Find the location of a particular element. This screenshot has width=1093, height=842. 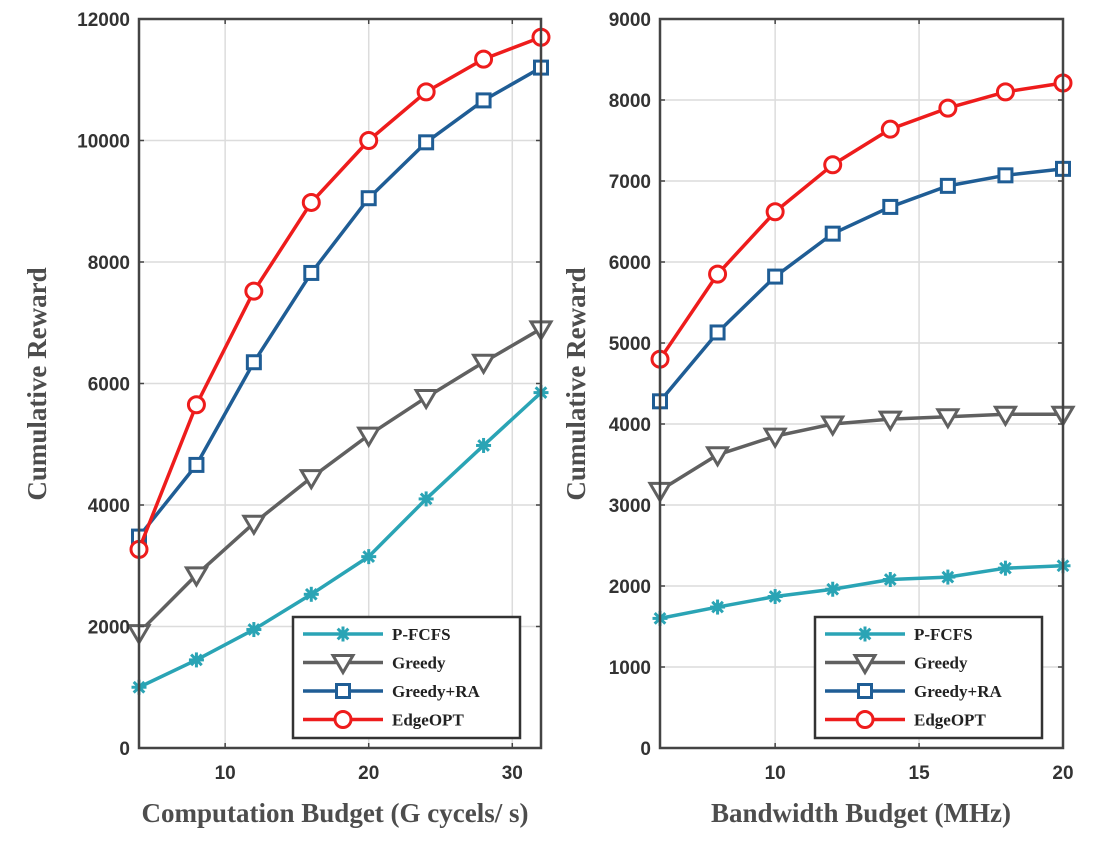

legend-item: Greedy is located at coordinates (896, 665).